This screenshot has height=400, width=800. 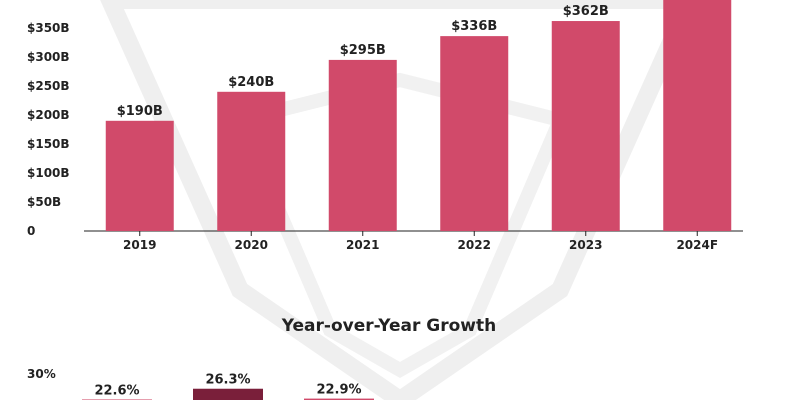 I want to click on growth-label-2020: 22.6%, so click(x=116, y=390).